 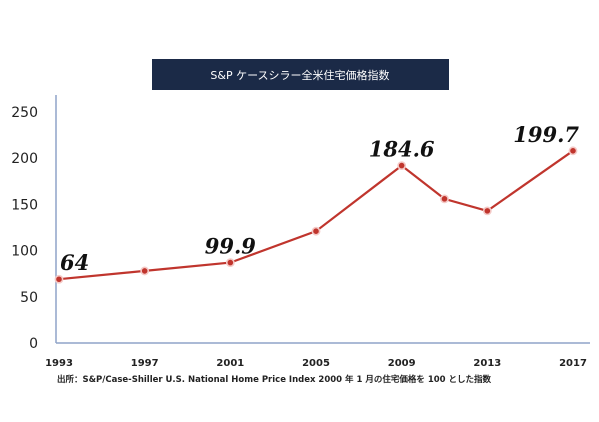 What do you see at coordinates (230, 363) in the screenshot?
I see `x-tick-label: 2001` at bounding box center [230, 363].